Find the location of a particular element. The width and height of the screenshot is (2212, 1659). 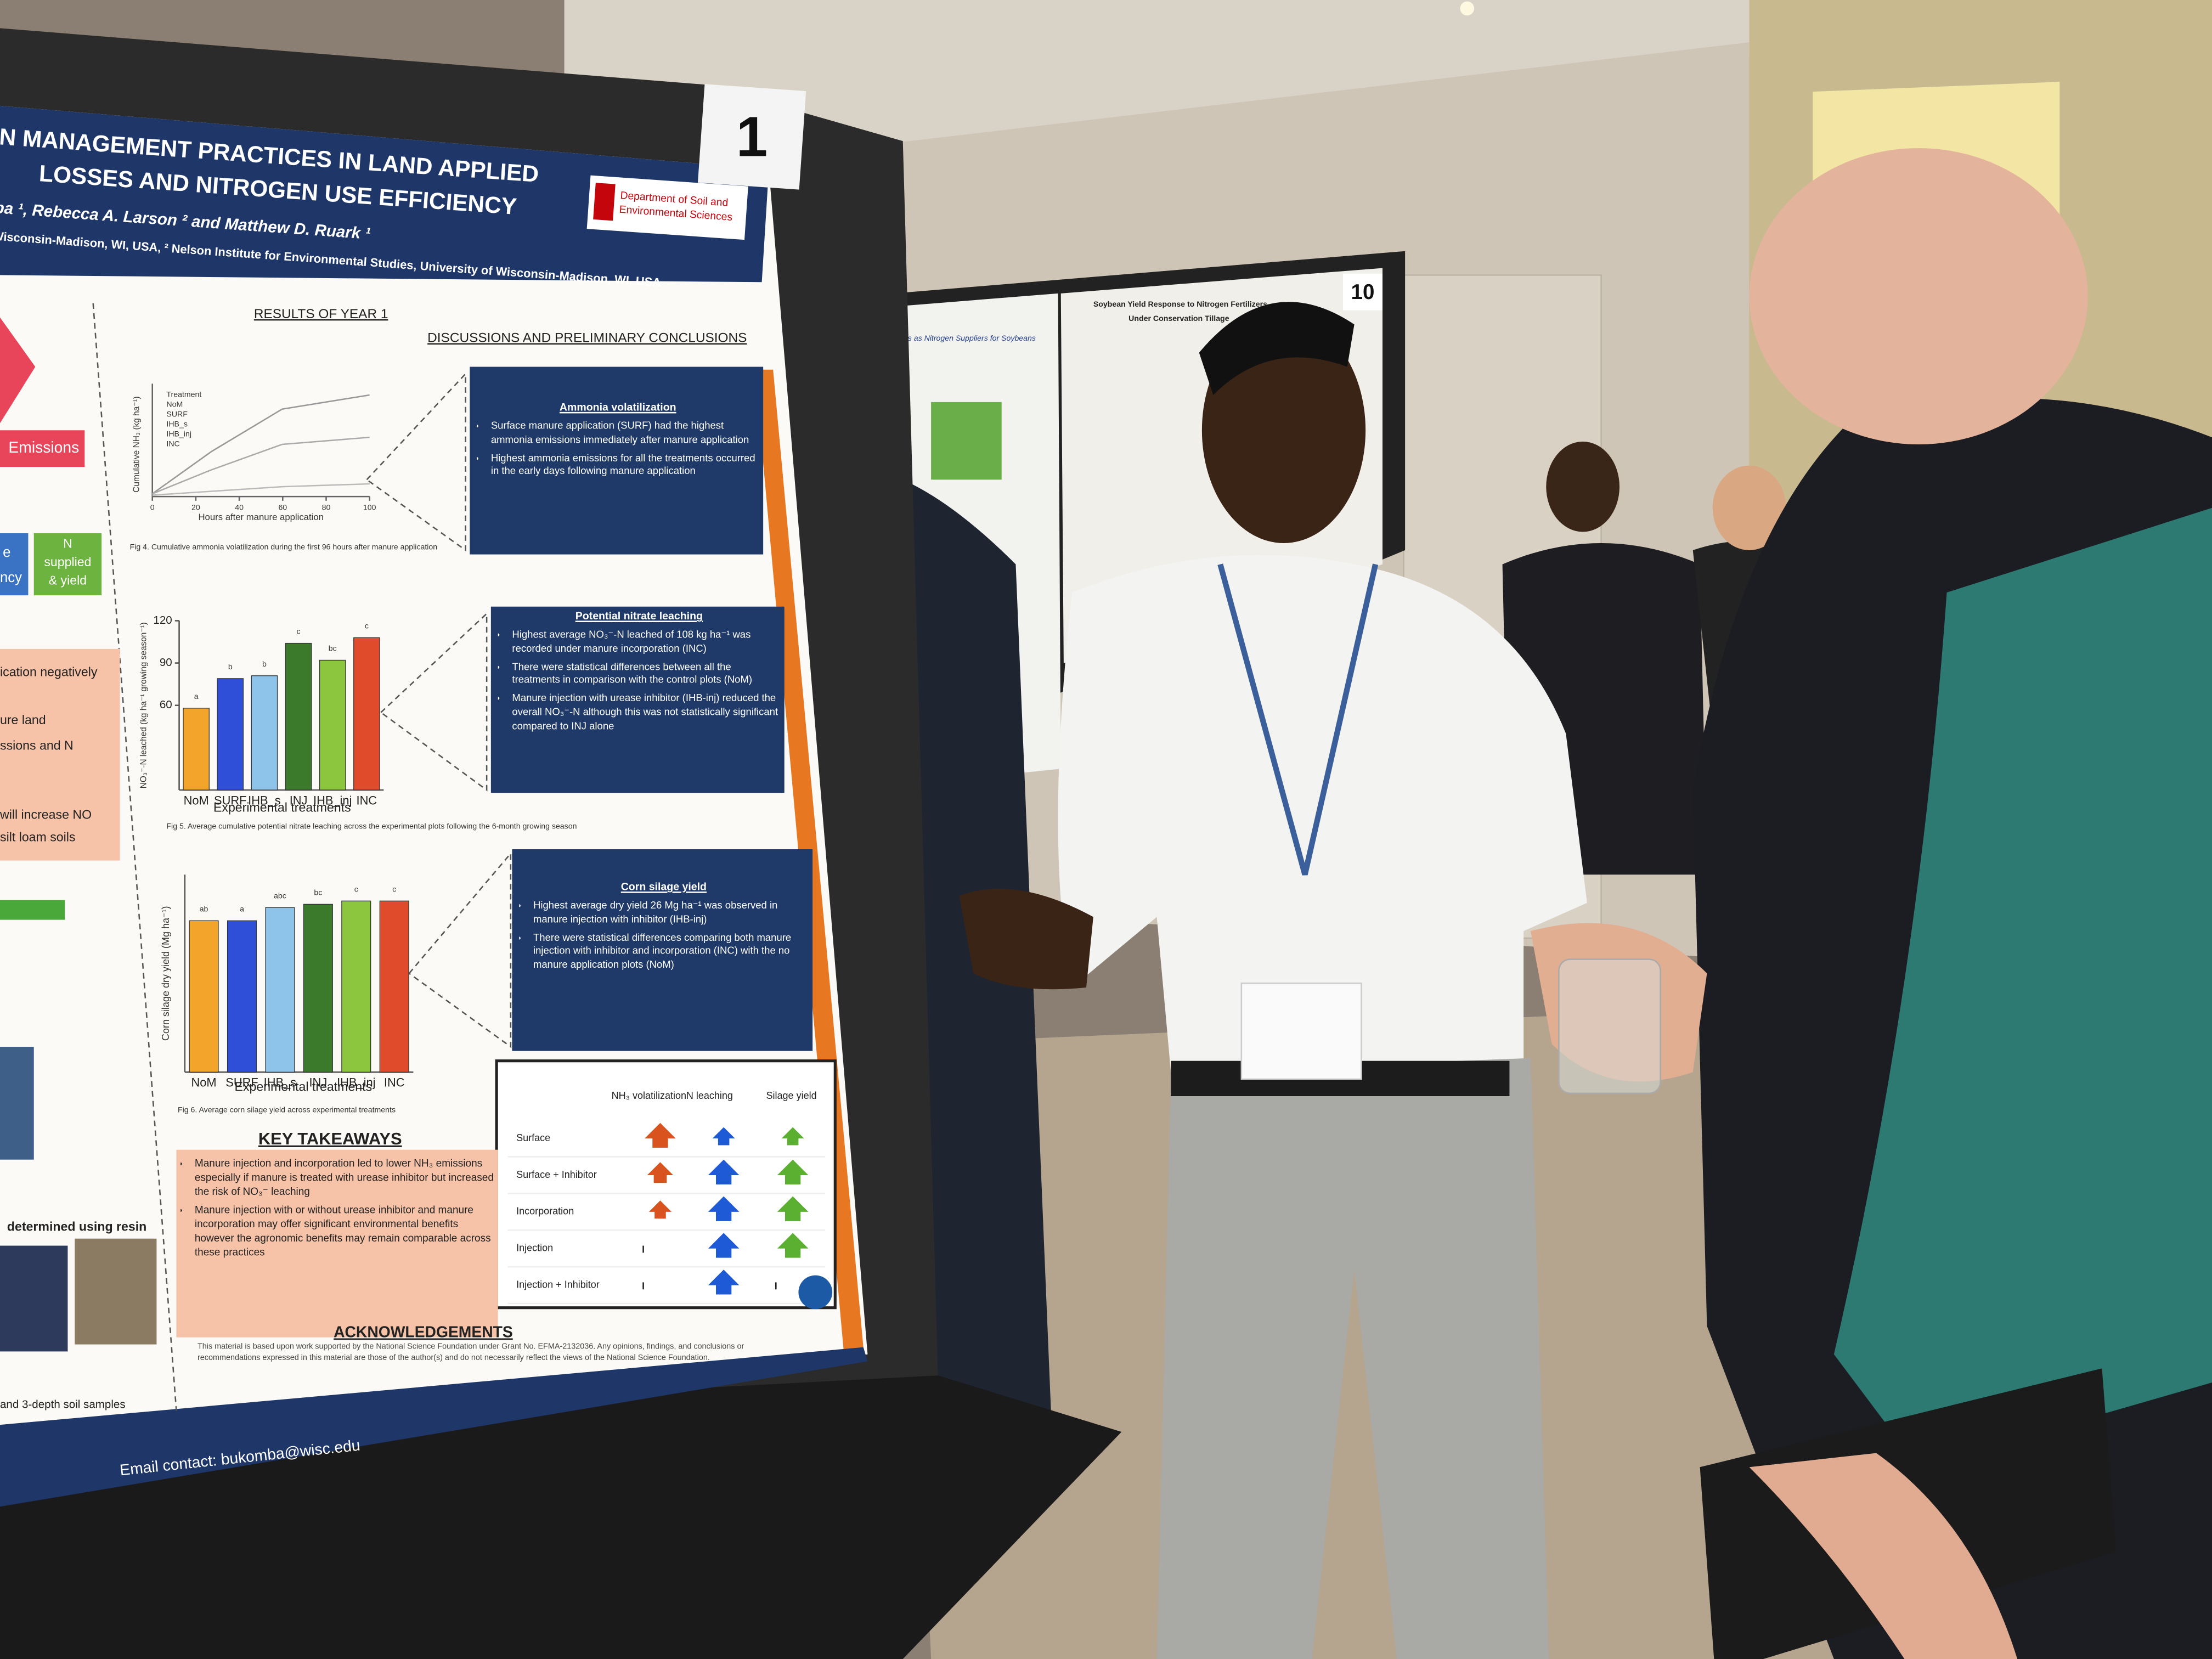

left-text: determined using resin is located at coordinates (76, 1226).